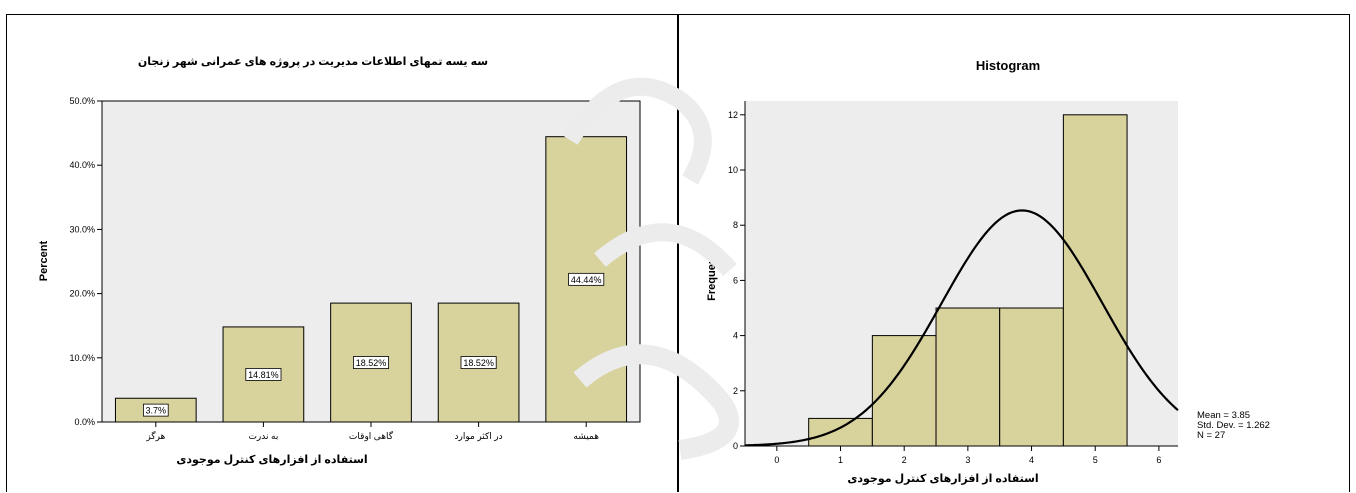  I want to click on histogram-y-tick-label: 8, so click(735, 225).